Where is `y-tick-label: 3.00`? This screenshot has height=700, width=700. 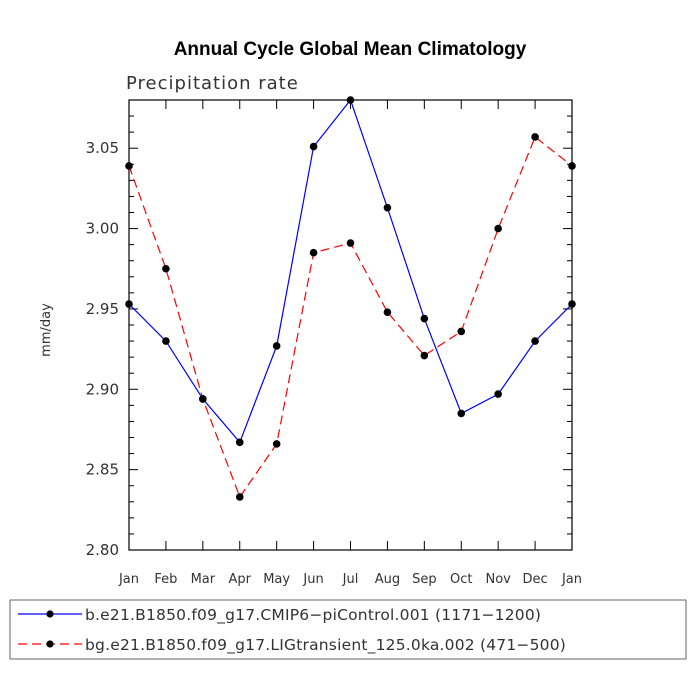 y-tick-label: 3.00 is located at coordinates (102, 229).